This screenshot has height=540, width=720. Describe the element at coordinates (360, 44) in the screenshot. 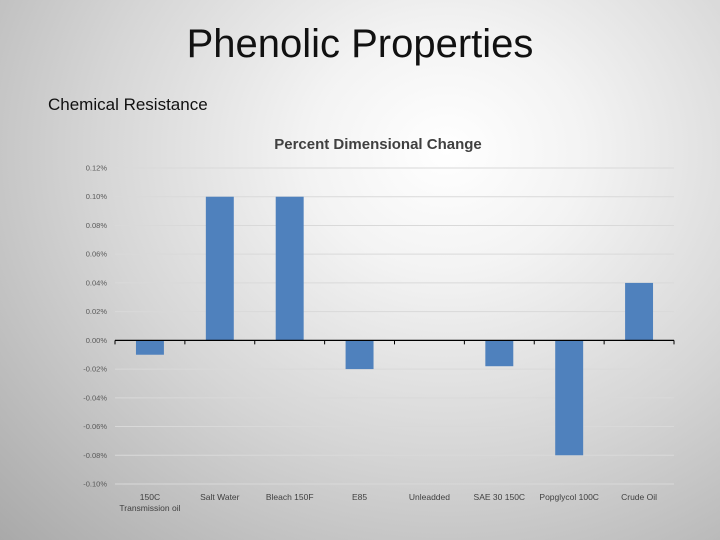

I see `slide-title: Phenolic Properties` at that location.